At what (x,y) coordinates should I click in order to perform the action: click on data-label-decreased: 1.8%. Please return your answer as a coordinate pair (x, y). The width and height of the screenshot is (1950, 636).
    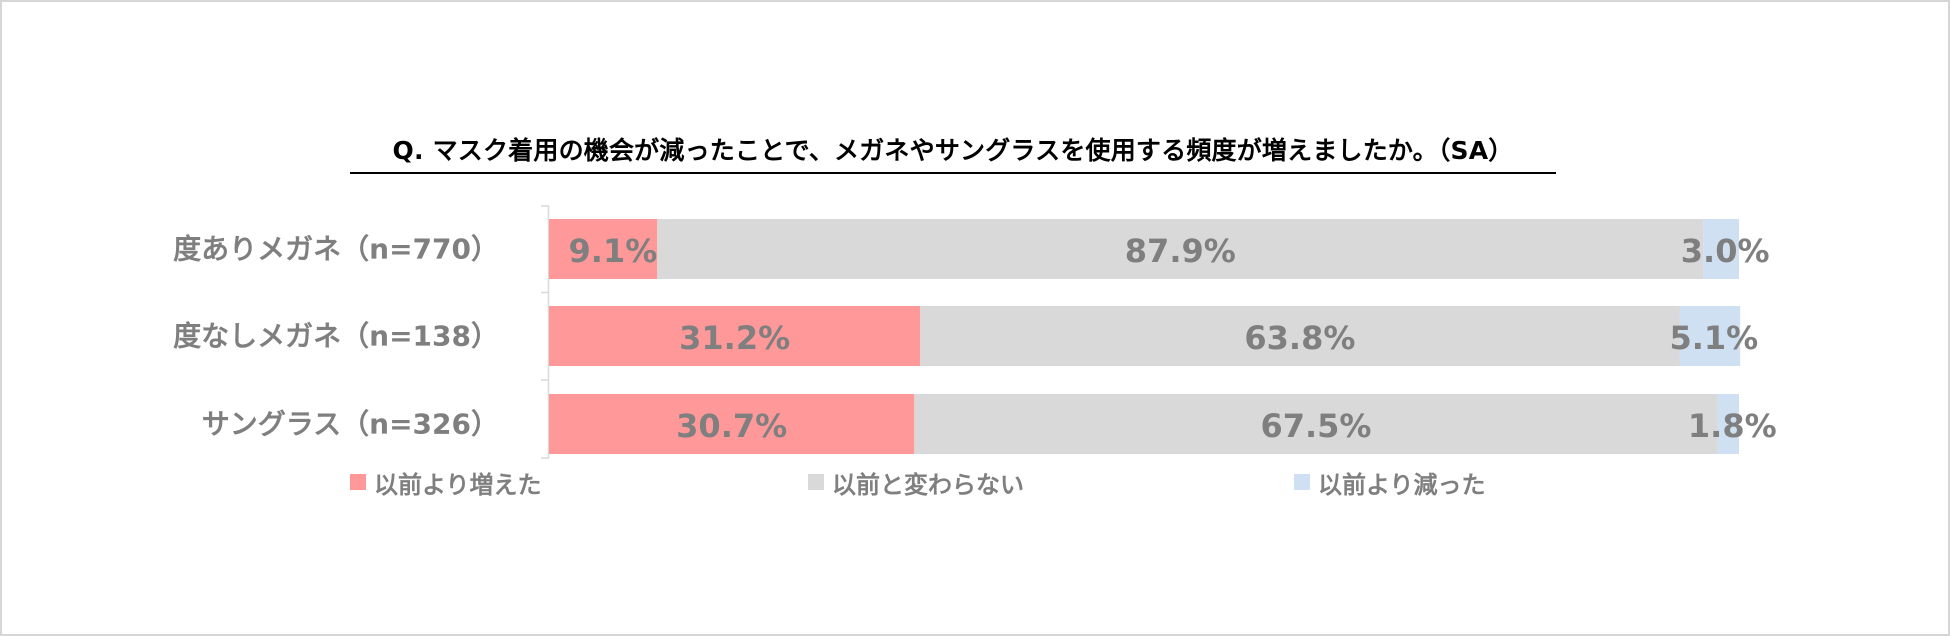
    Looking at the image, I should click on (1732, 426).